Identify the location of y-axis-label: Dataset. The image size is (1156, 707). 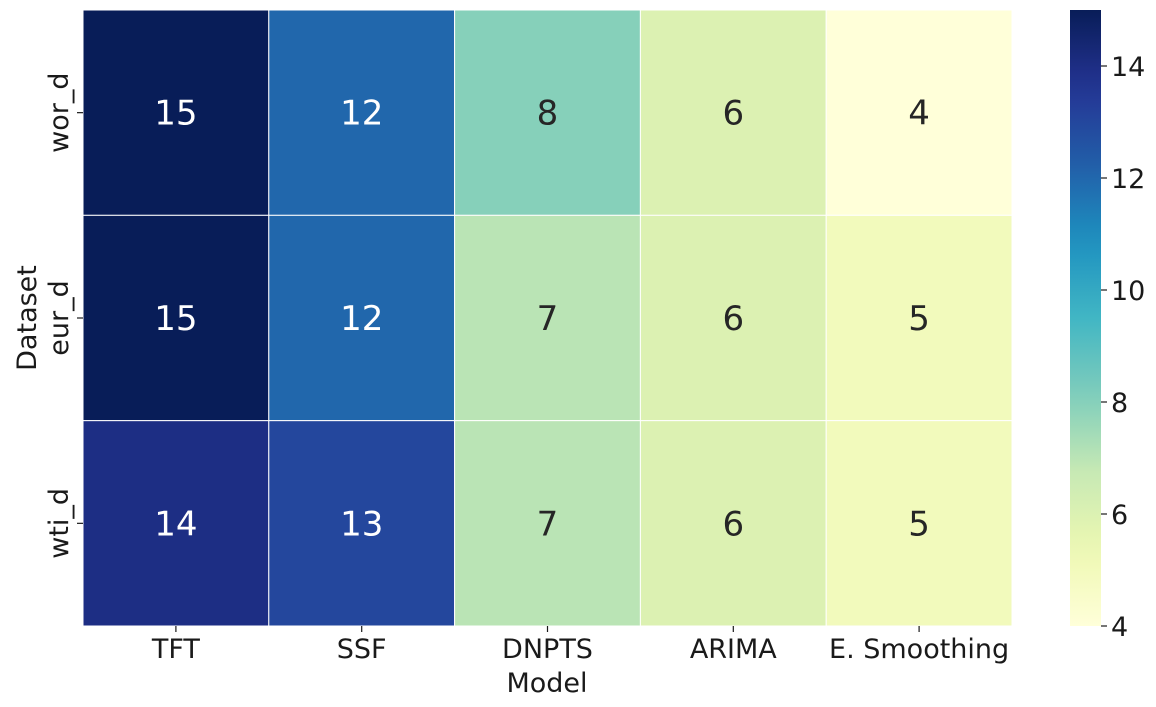
(27, 318).